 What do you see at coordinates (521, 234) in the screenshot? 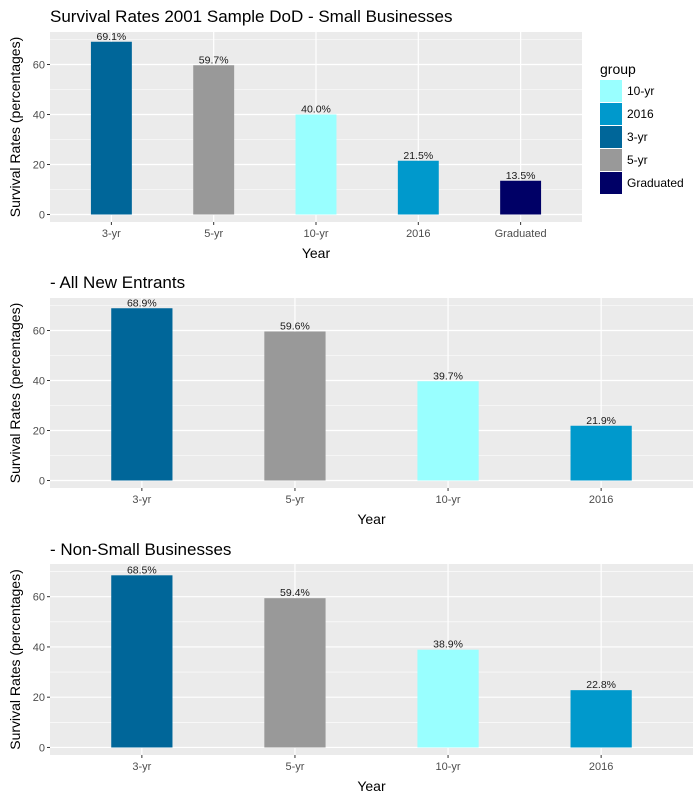
I see `x-tick-label: Graduated` at bounding box center [521, 234].